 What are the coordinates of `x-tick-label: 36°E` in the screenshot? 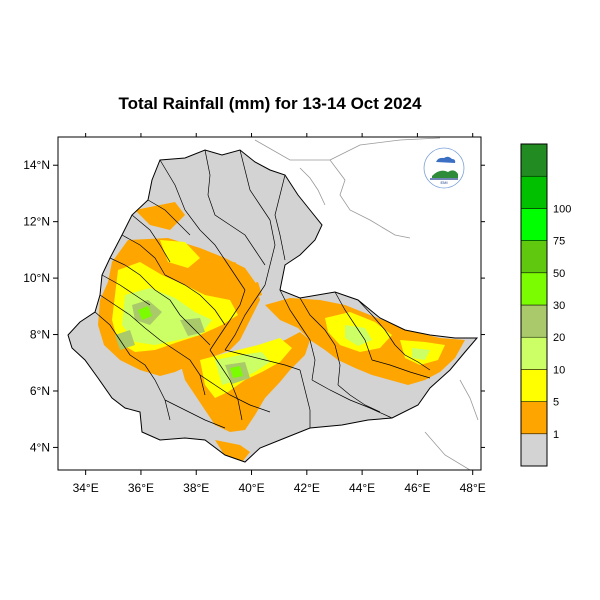 It's located at (141, 488).